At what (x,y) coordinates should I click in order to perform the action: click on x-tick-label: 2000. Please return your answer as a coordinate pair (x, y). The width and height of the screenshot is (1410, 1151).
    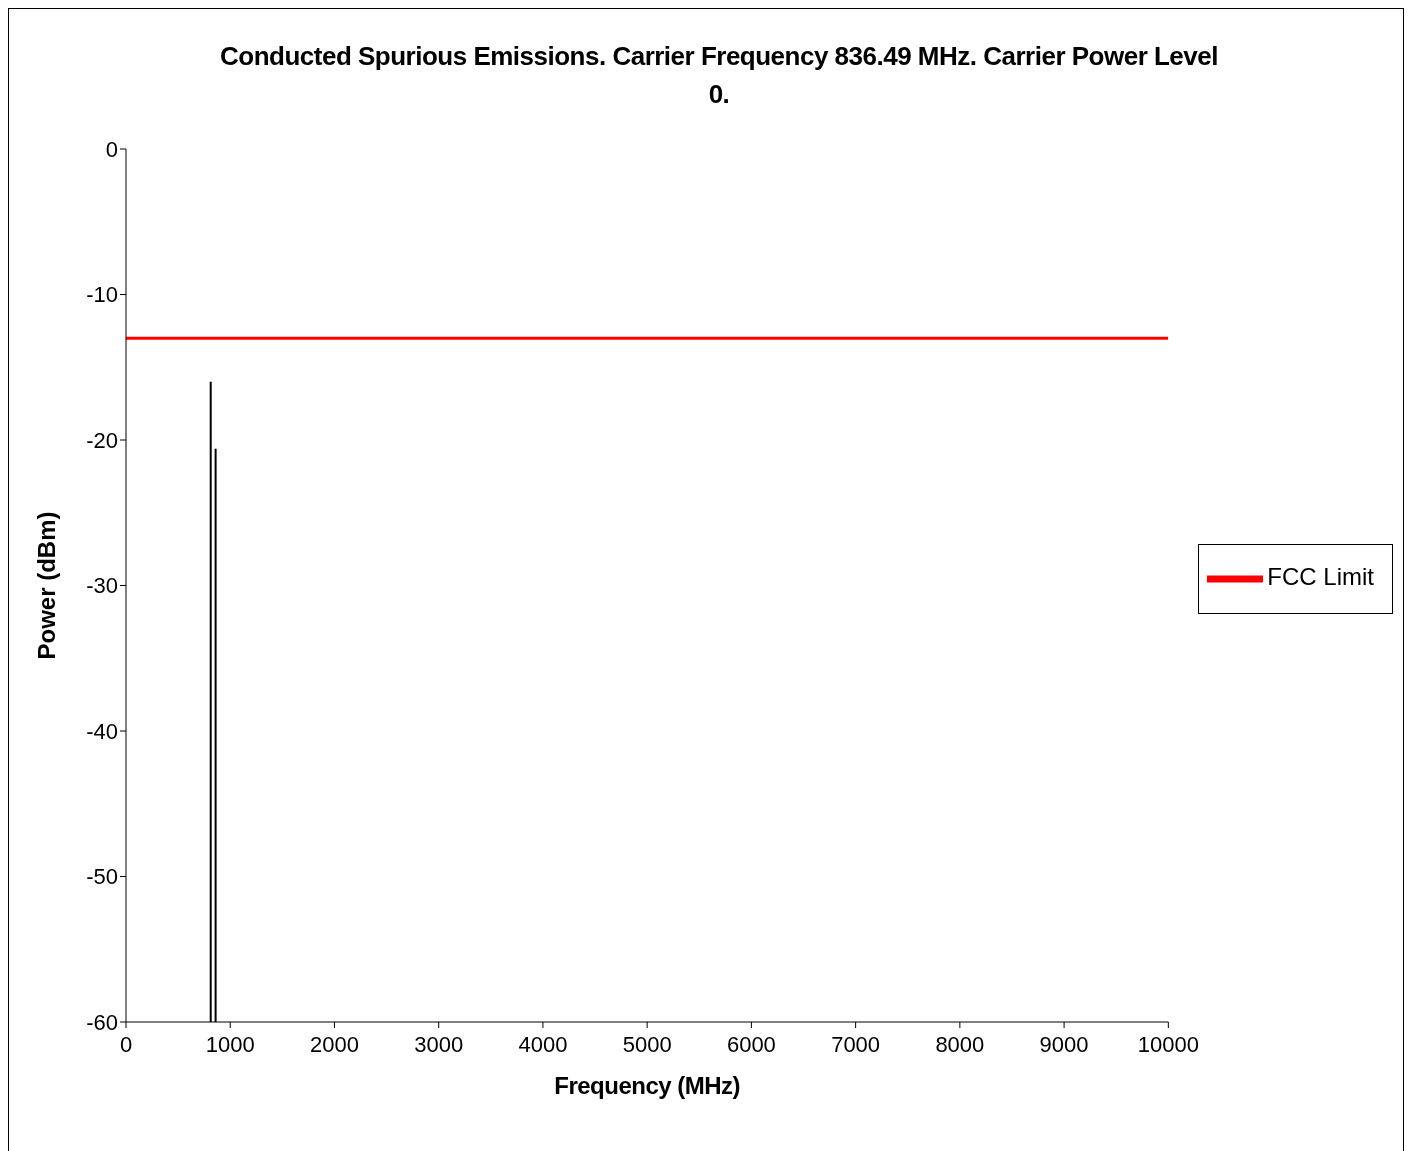
    Looking at the image, I should click on (334, 1044).